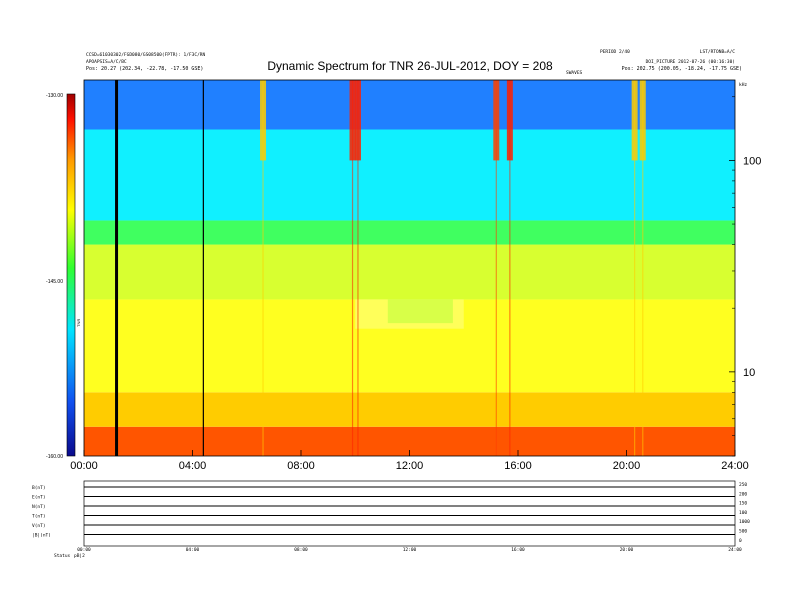  I want to click on panel-frame, so click(409, 513).